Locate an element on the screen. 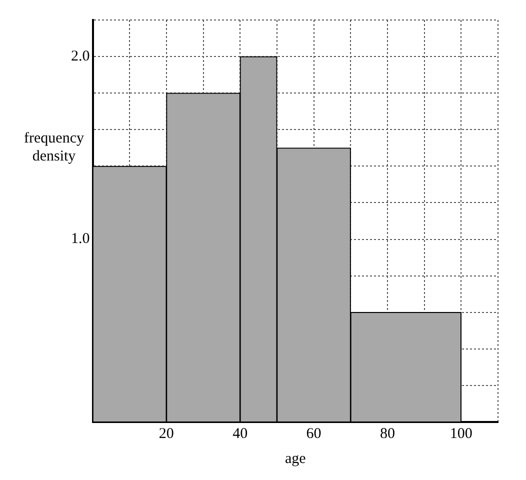 Image resolution: width=526 pixels, height=480 pixels. y-tick-label: 1.0 is located at coordinates (80, 239).